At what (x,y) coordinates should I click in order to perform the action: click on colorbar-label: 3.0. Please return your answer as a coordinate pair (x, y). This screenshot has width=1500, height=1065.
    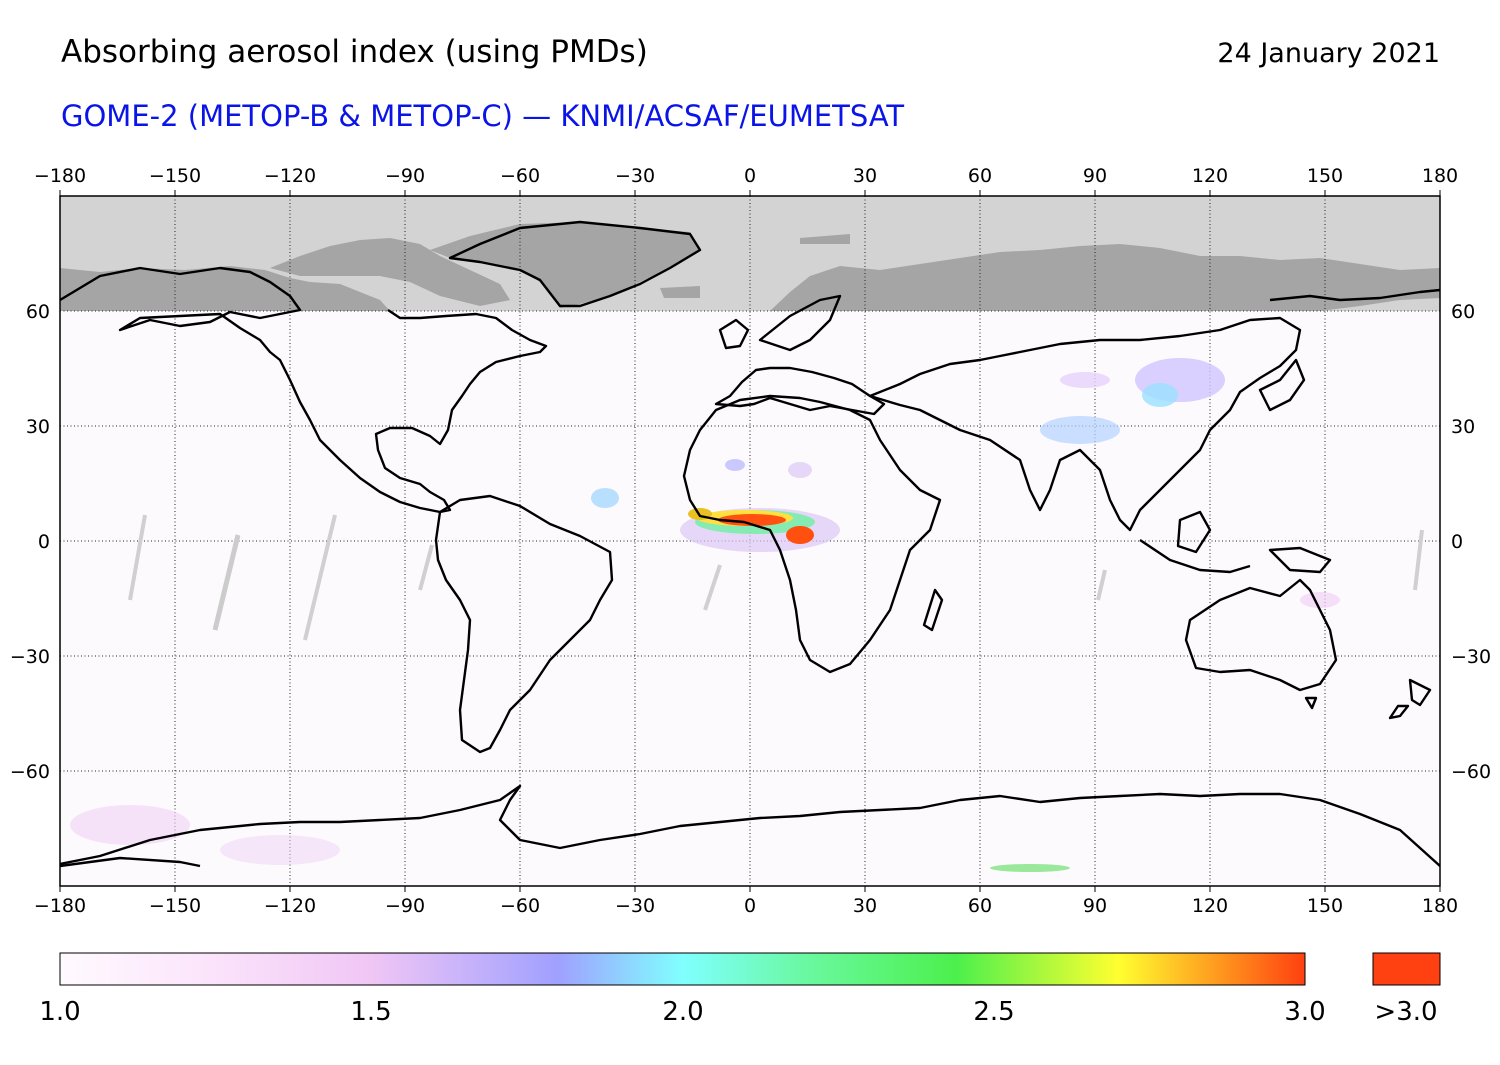
    Looking at the image, I should click on (1304, 1012).